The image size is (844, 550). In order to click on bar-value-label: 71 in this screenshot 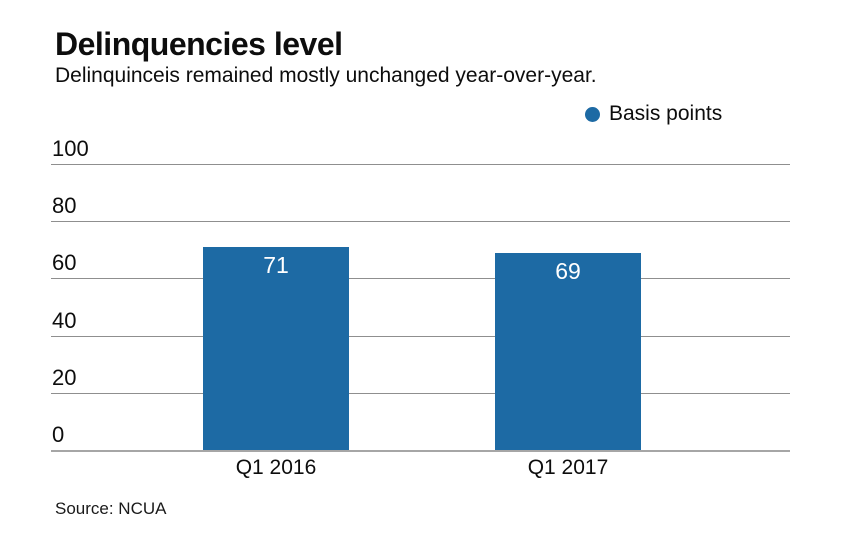, I will do `click(276, 264)`.